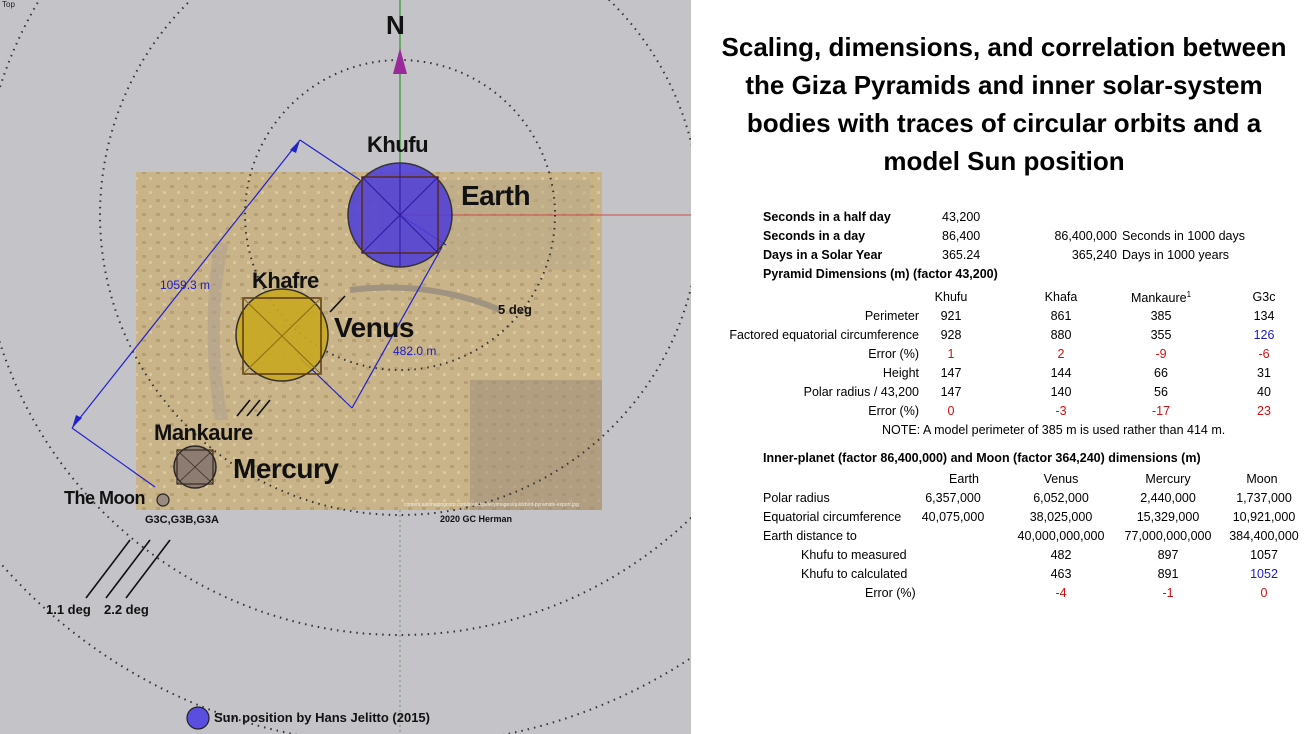 This screenshot has width=1308, height=734. Describe the element at coordinates (1264, 335) in the screenshot. I see `pyramid-cell: 126` at that location.